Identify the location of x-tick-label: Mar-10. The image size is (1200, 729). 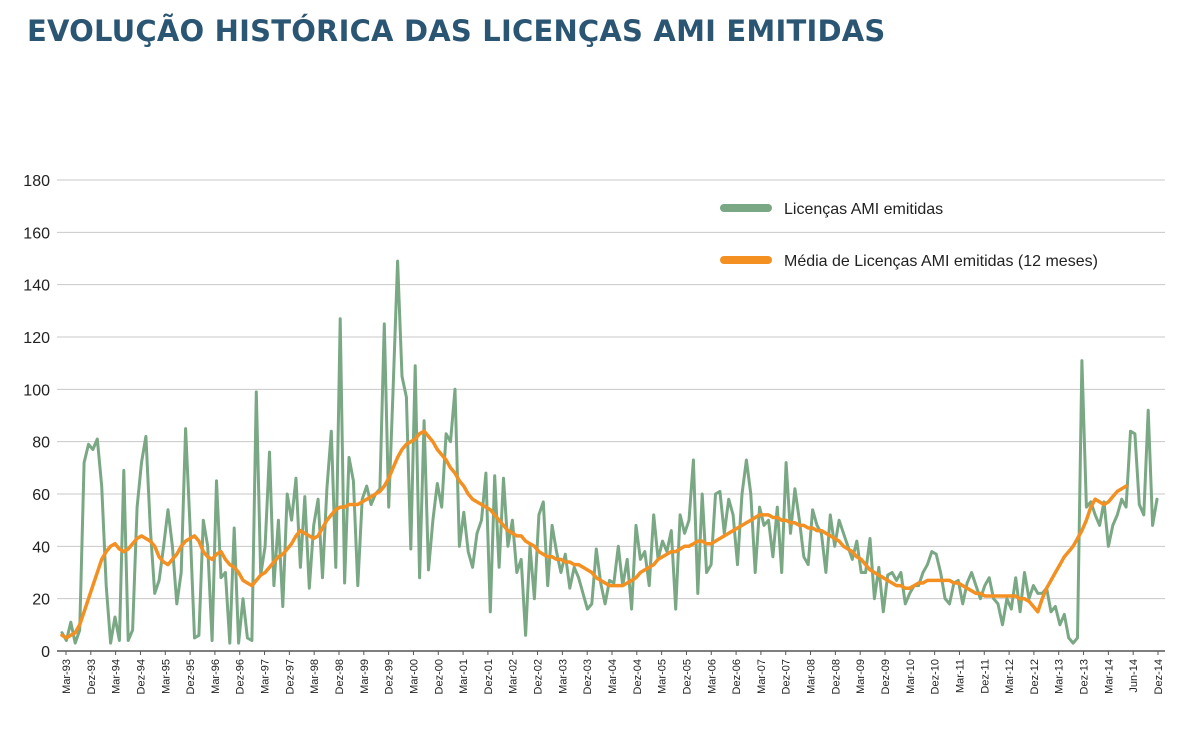
(911, 676).